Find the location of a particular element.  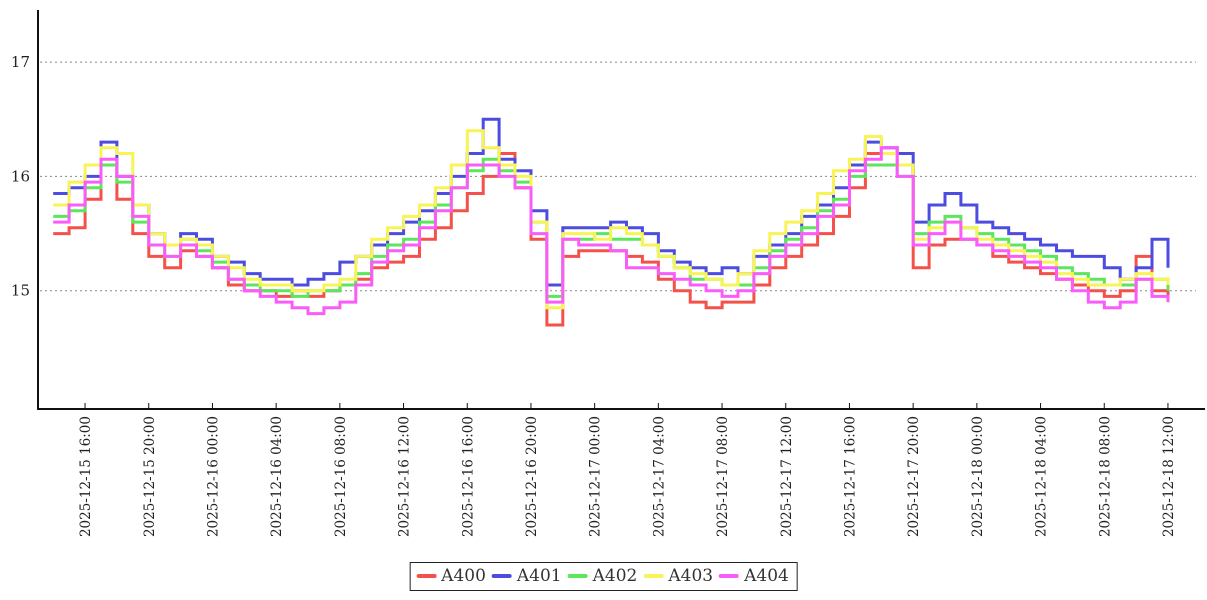

x-tick-label: 2025-12-17 16:00 is located at coordinates (850, 476).